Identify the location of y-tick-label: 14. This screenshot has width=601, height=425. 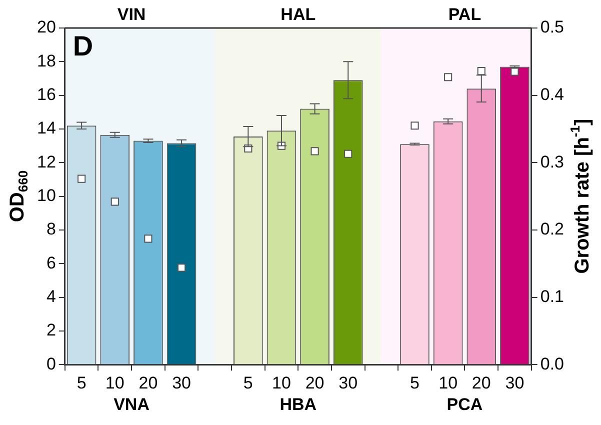
(46, 128).